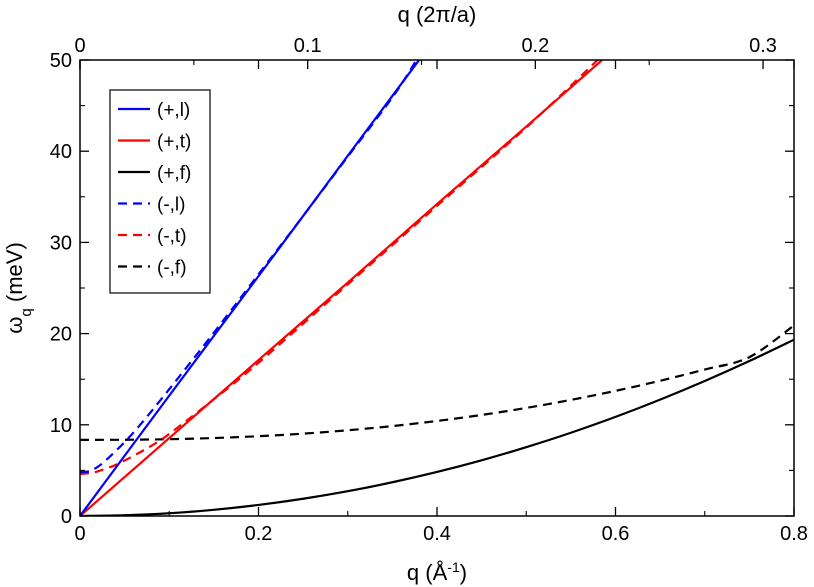 This screenshot has height=587, width=814. I want to click on legend-label: (+,f), so click(174, 173).